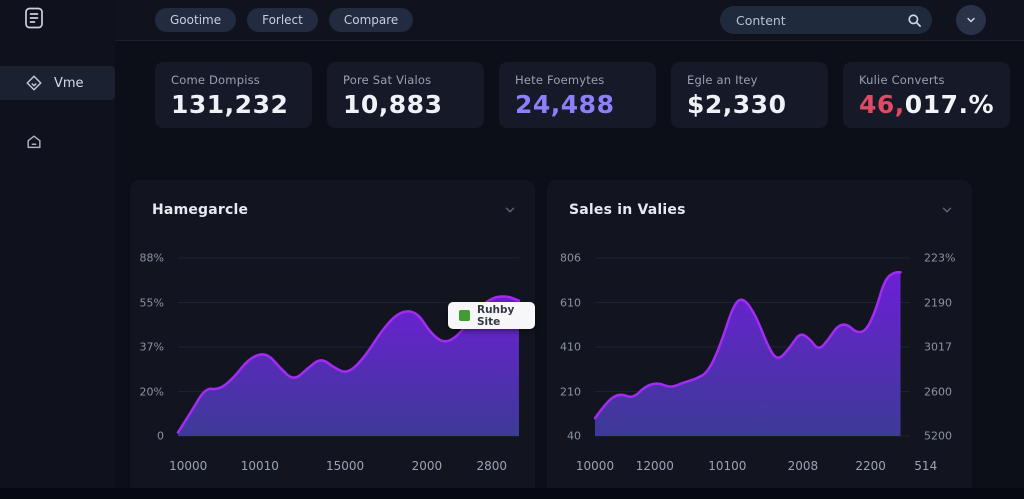 The width and height of the screenshot is (1024, 499). Describe the element at coordinates (949, 104) in the screenshot. I see `stat-value-part: 017.%` at that location.